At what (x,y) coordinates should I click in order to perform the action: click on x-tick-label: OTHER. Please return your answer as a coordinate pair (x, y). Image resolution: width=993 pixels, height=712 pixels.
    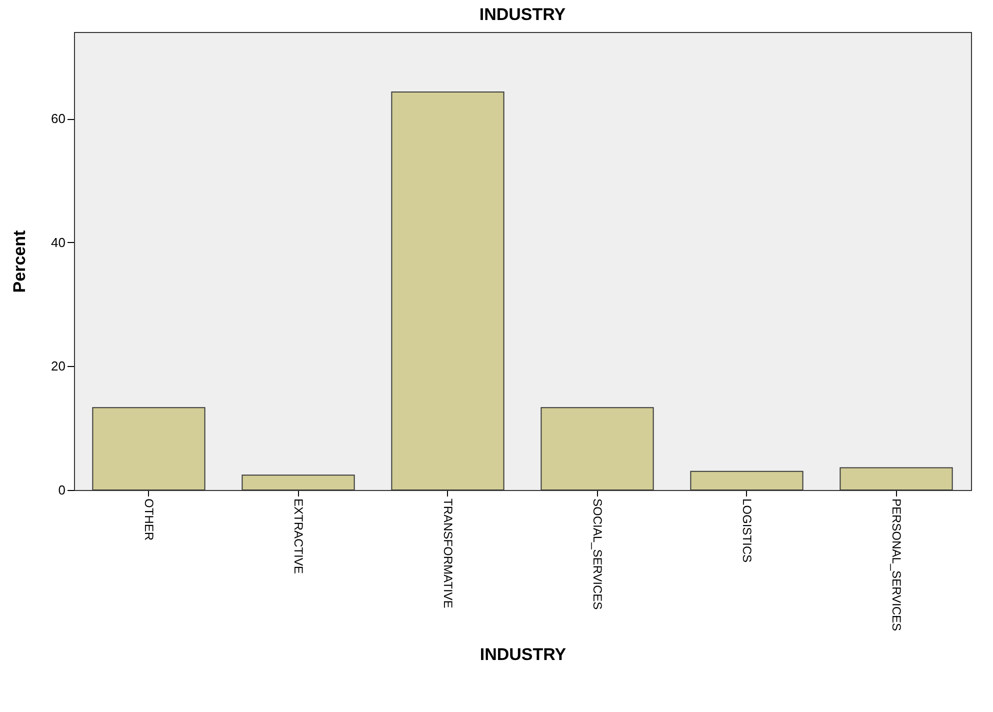
    Looking at the image, I should click on (149, 519).